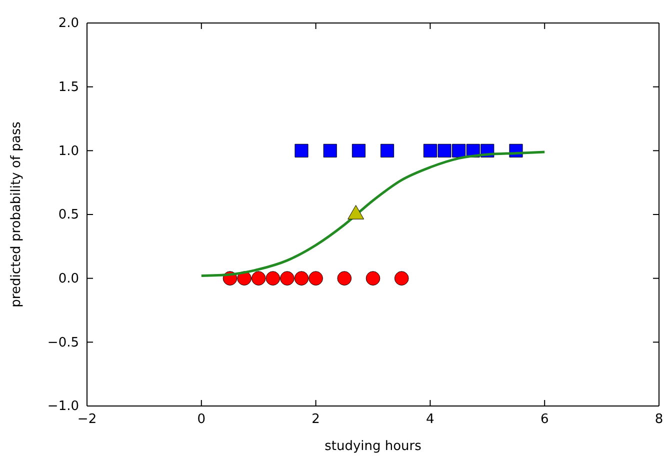 The height and width of the screenshot is (456, 665). What do you see at coordinates (68, 278) in the screenshot?
I see `y-tick-label: 0.0` at bounding box center [68, 278].